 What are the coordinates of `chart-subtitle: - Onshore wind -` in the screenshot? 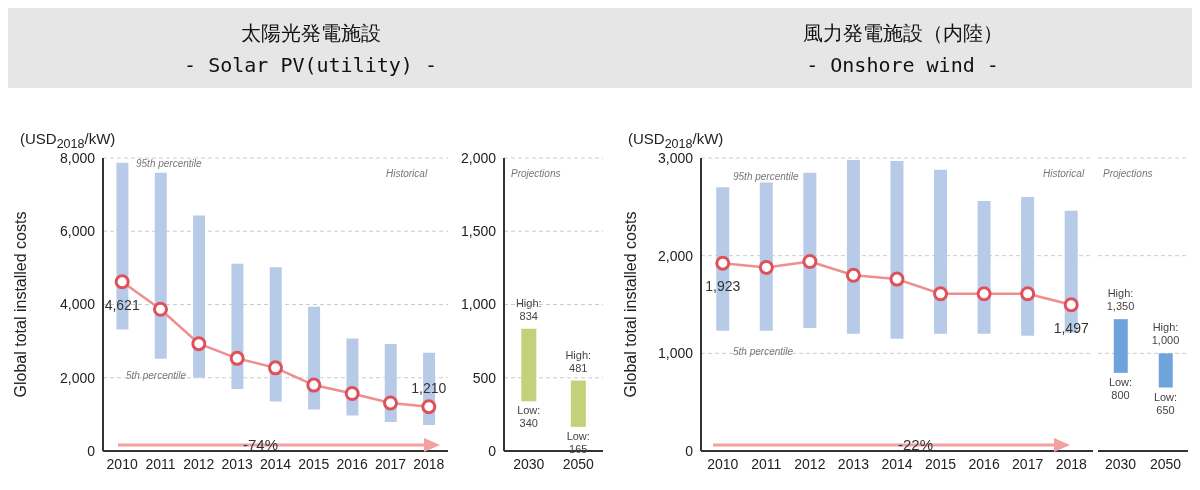 It's located at (902, 65).